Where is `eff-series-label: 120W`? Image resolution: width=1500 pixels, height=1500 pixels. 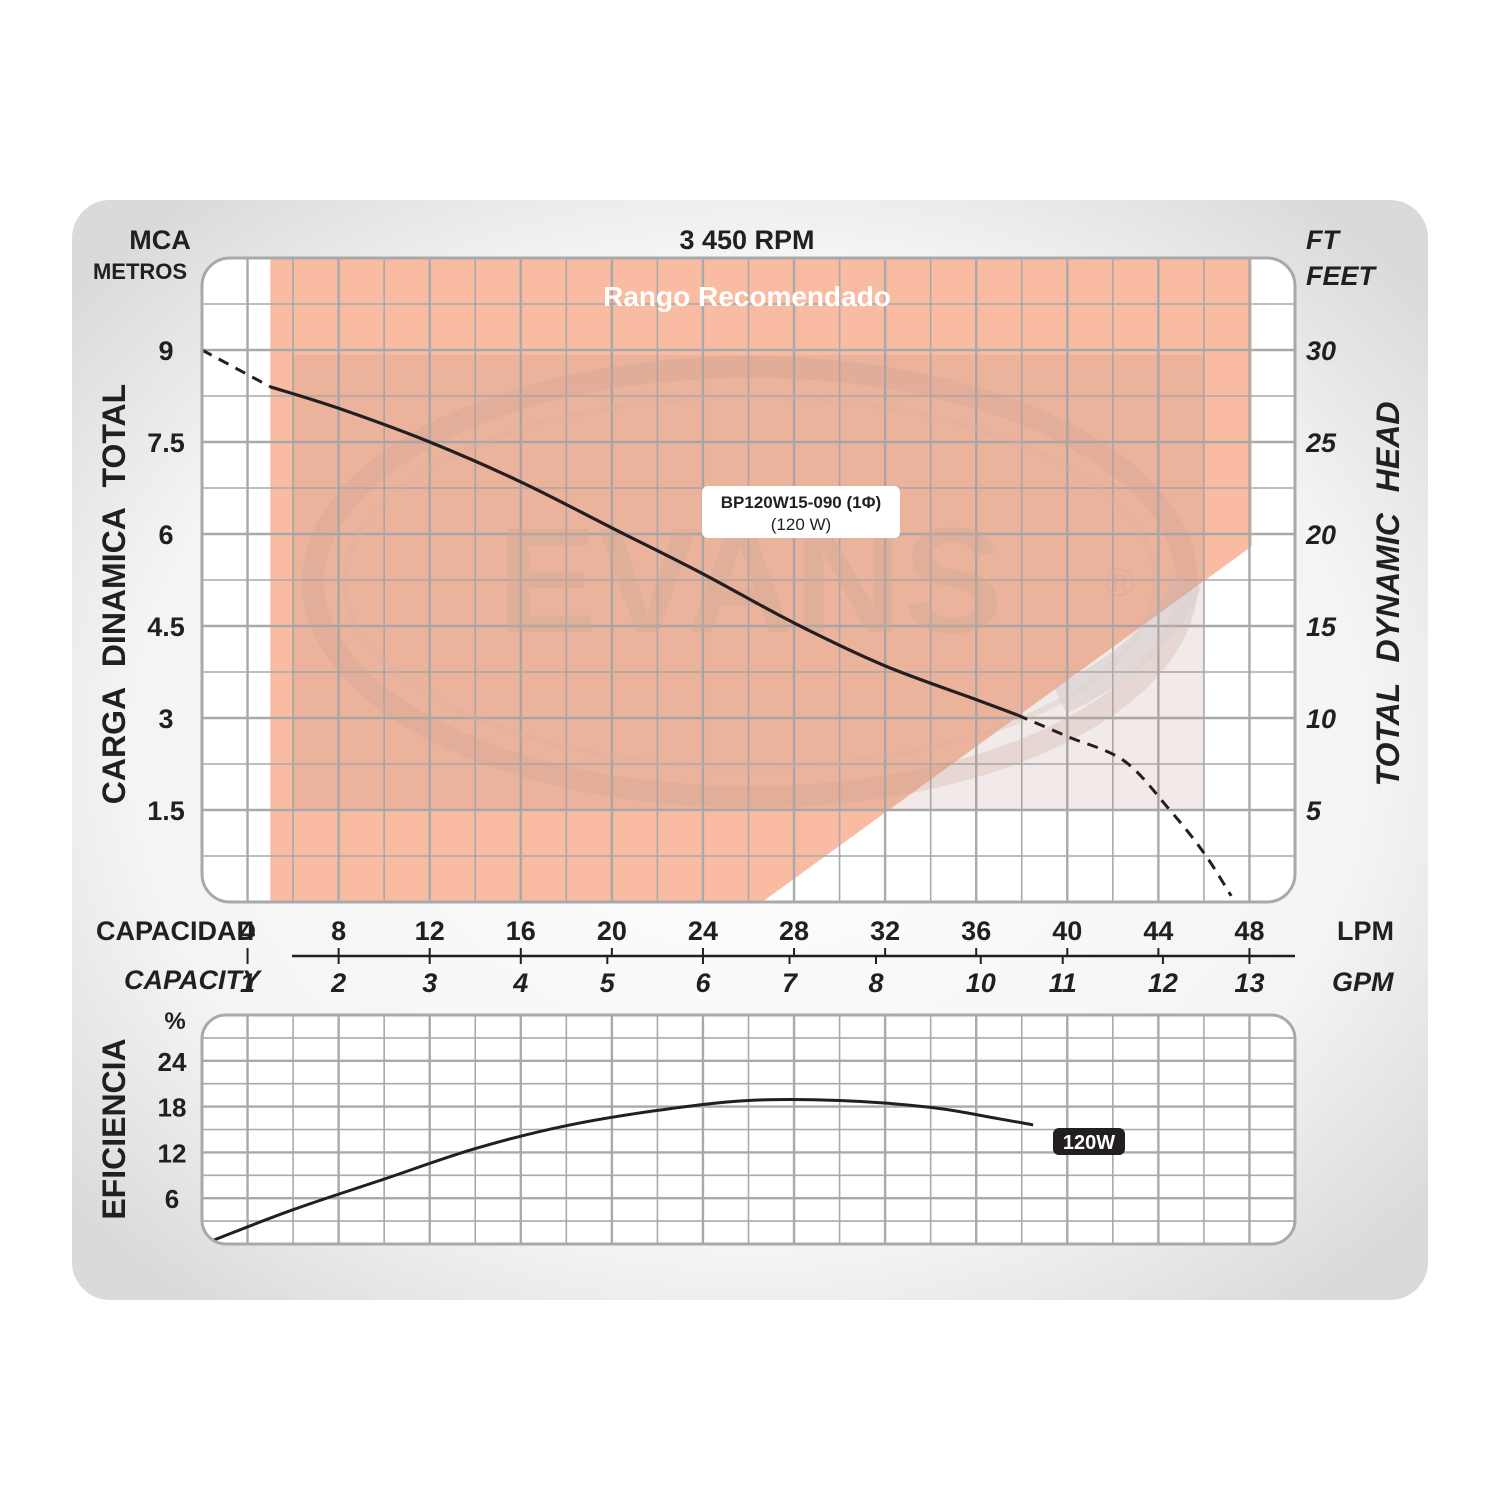 eff-series-label: 120W is located at coordinates (1089, 1143).